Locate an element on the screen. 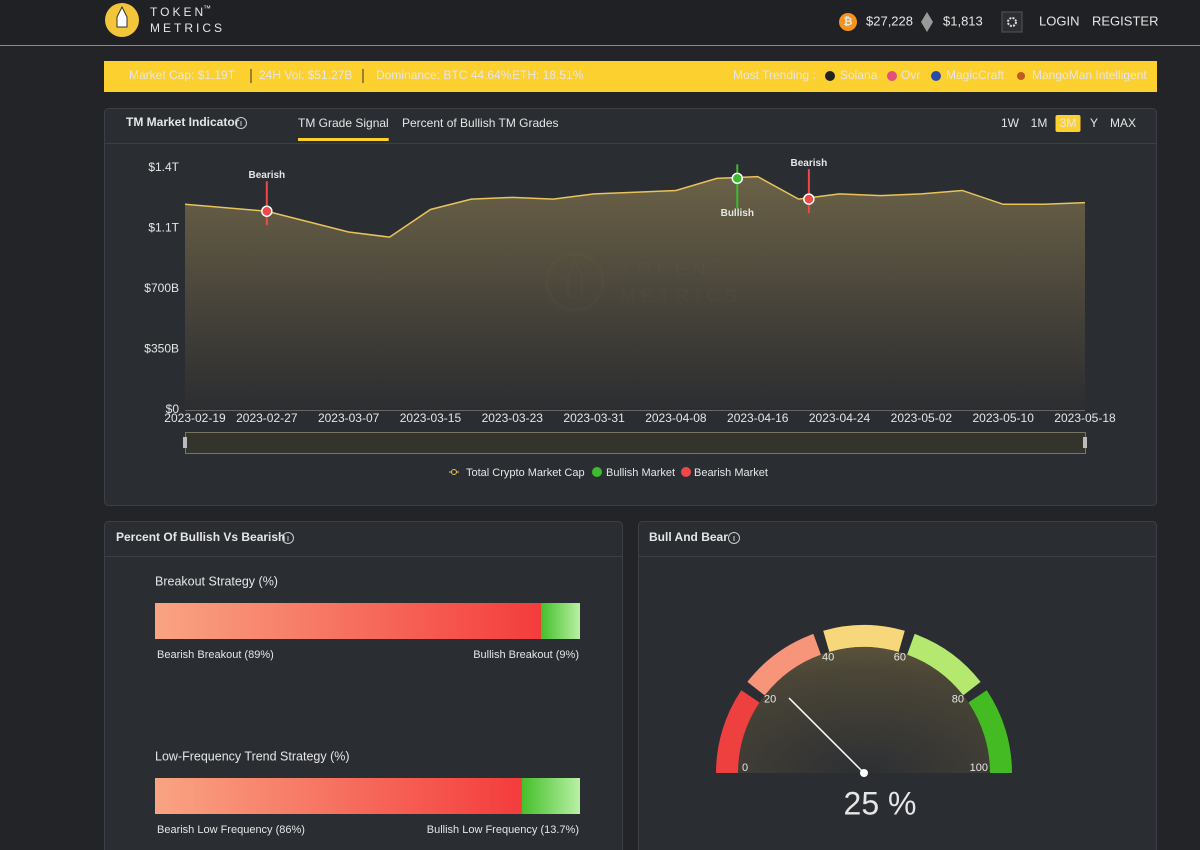 This screenshot has width=1200, height=850. gauge-value: 25 % is located at coordinates (880, 803).